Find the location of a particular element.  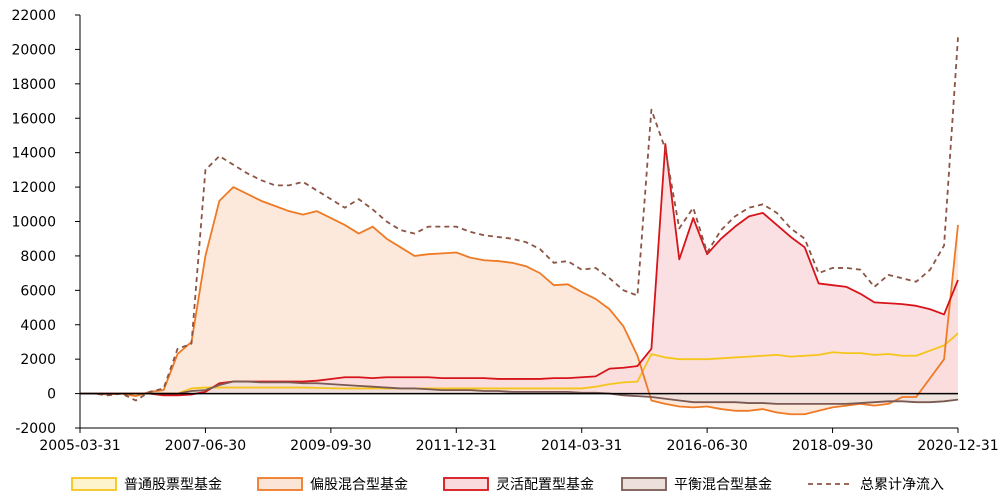

y-tick-label: 8000 is located at coordinates (38, 257).